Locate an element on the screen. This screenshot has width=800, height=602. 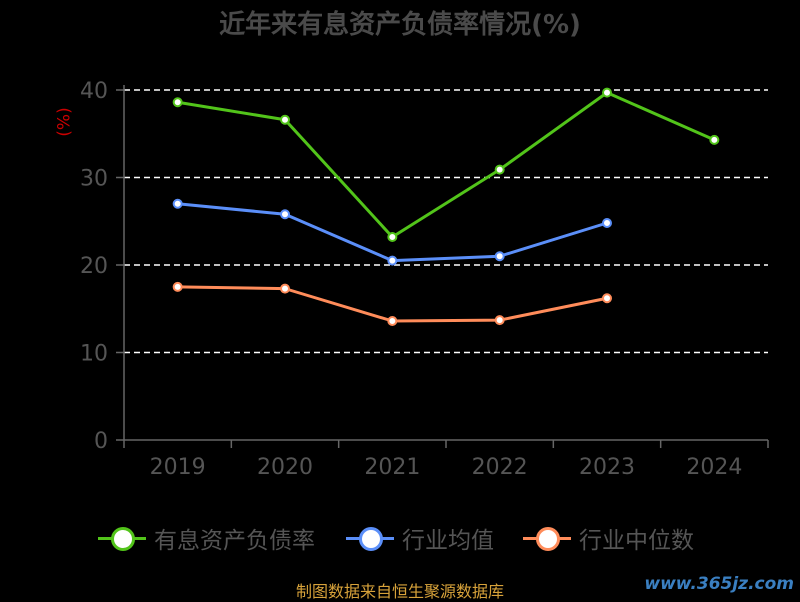
legend-item-series-1: 行业均值 is located at coordinates (420, 538).